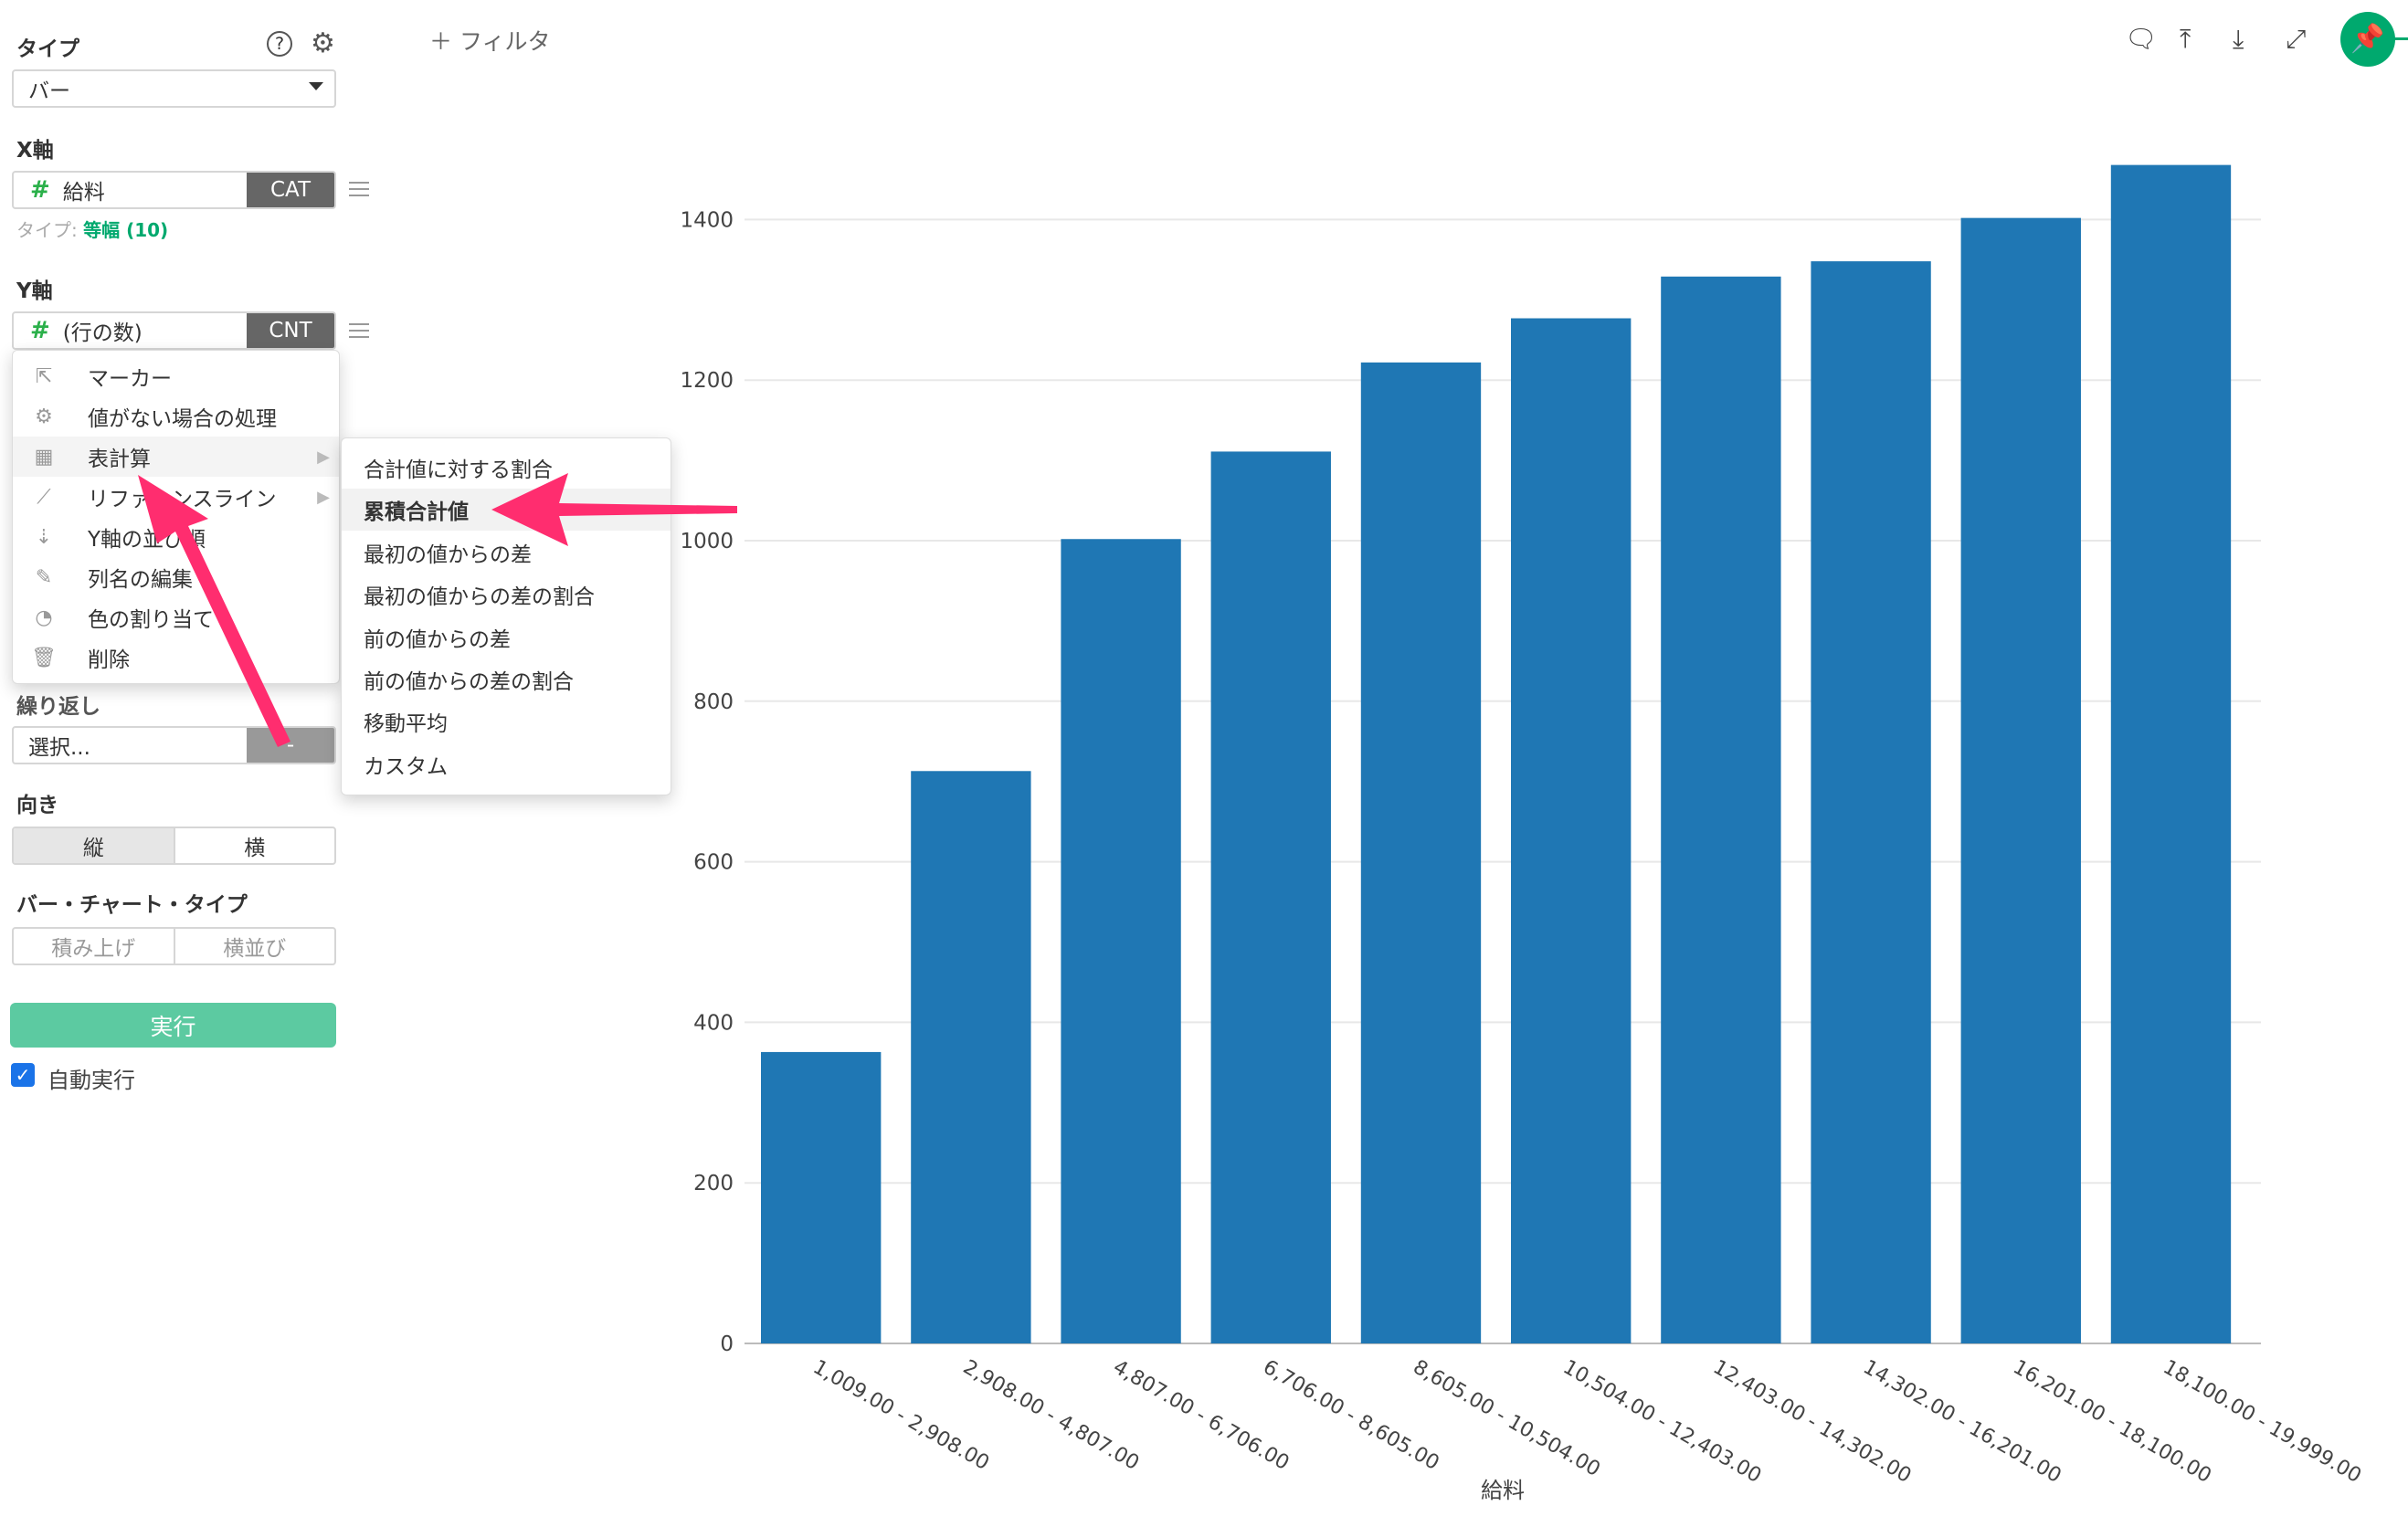  I want to click on y-tick-label: 1000, so click(707, 541).